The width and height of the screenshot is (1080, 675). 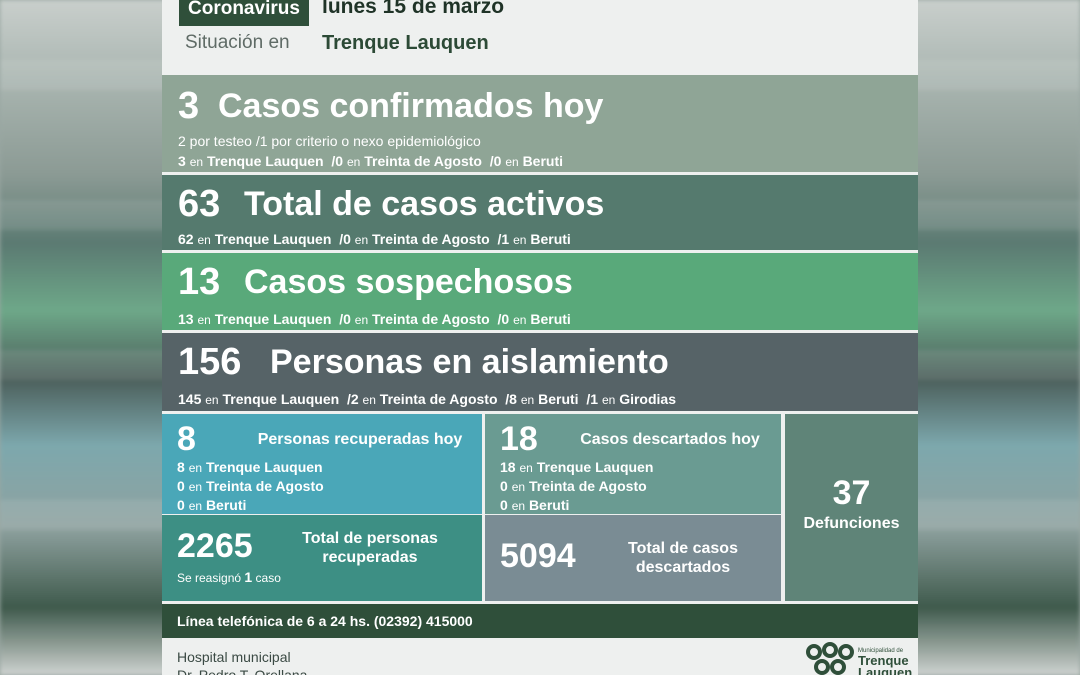 I want to click on discarded-today-city-2: 0 en Treinta de Agosto, so click(x=573, y=486).